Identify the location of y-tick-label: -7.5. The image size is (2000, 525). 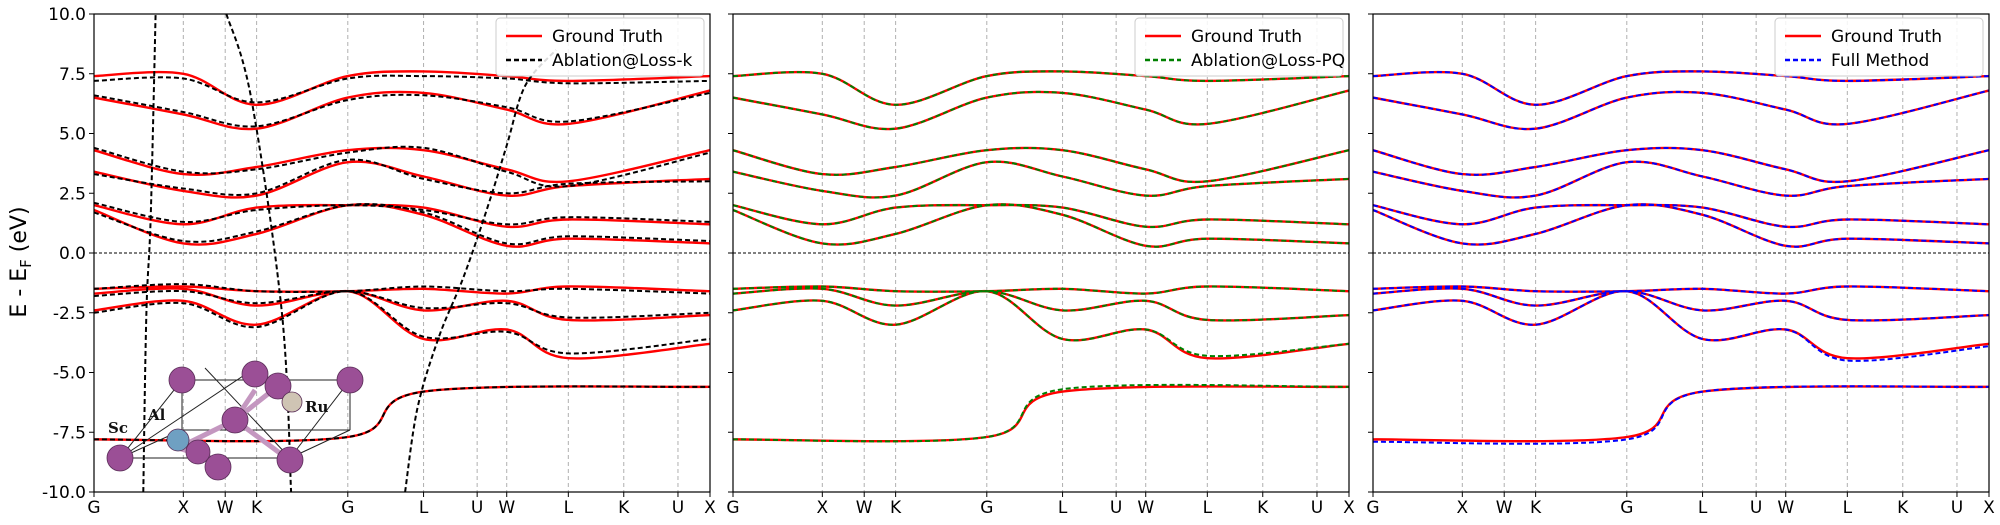
(69, 433).